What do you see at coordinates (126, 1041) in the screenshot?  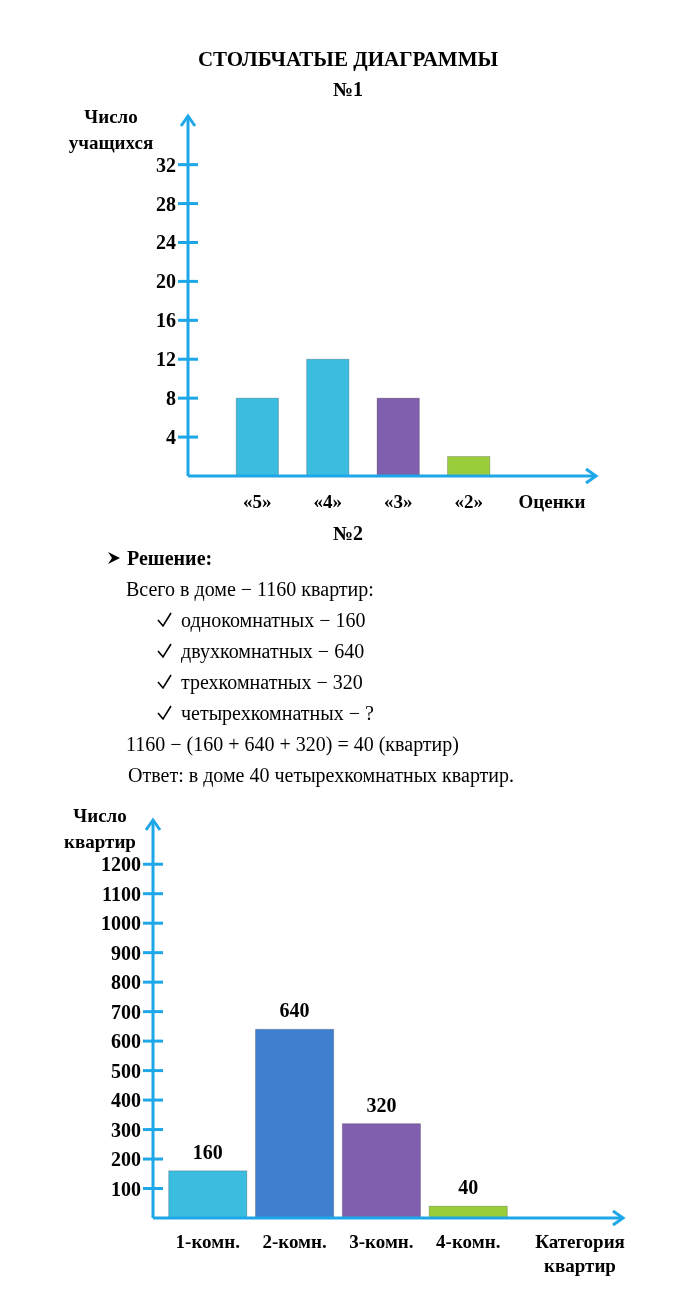 I see `y-tick-label: 600` at bounding box center [126, 1041].